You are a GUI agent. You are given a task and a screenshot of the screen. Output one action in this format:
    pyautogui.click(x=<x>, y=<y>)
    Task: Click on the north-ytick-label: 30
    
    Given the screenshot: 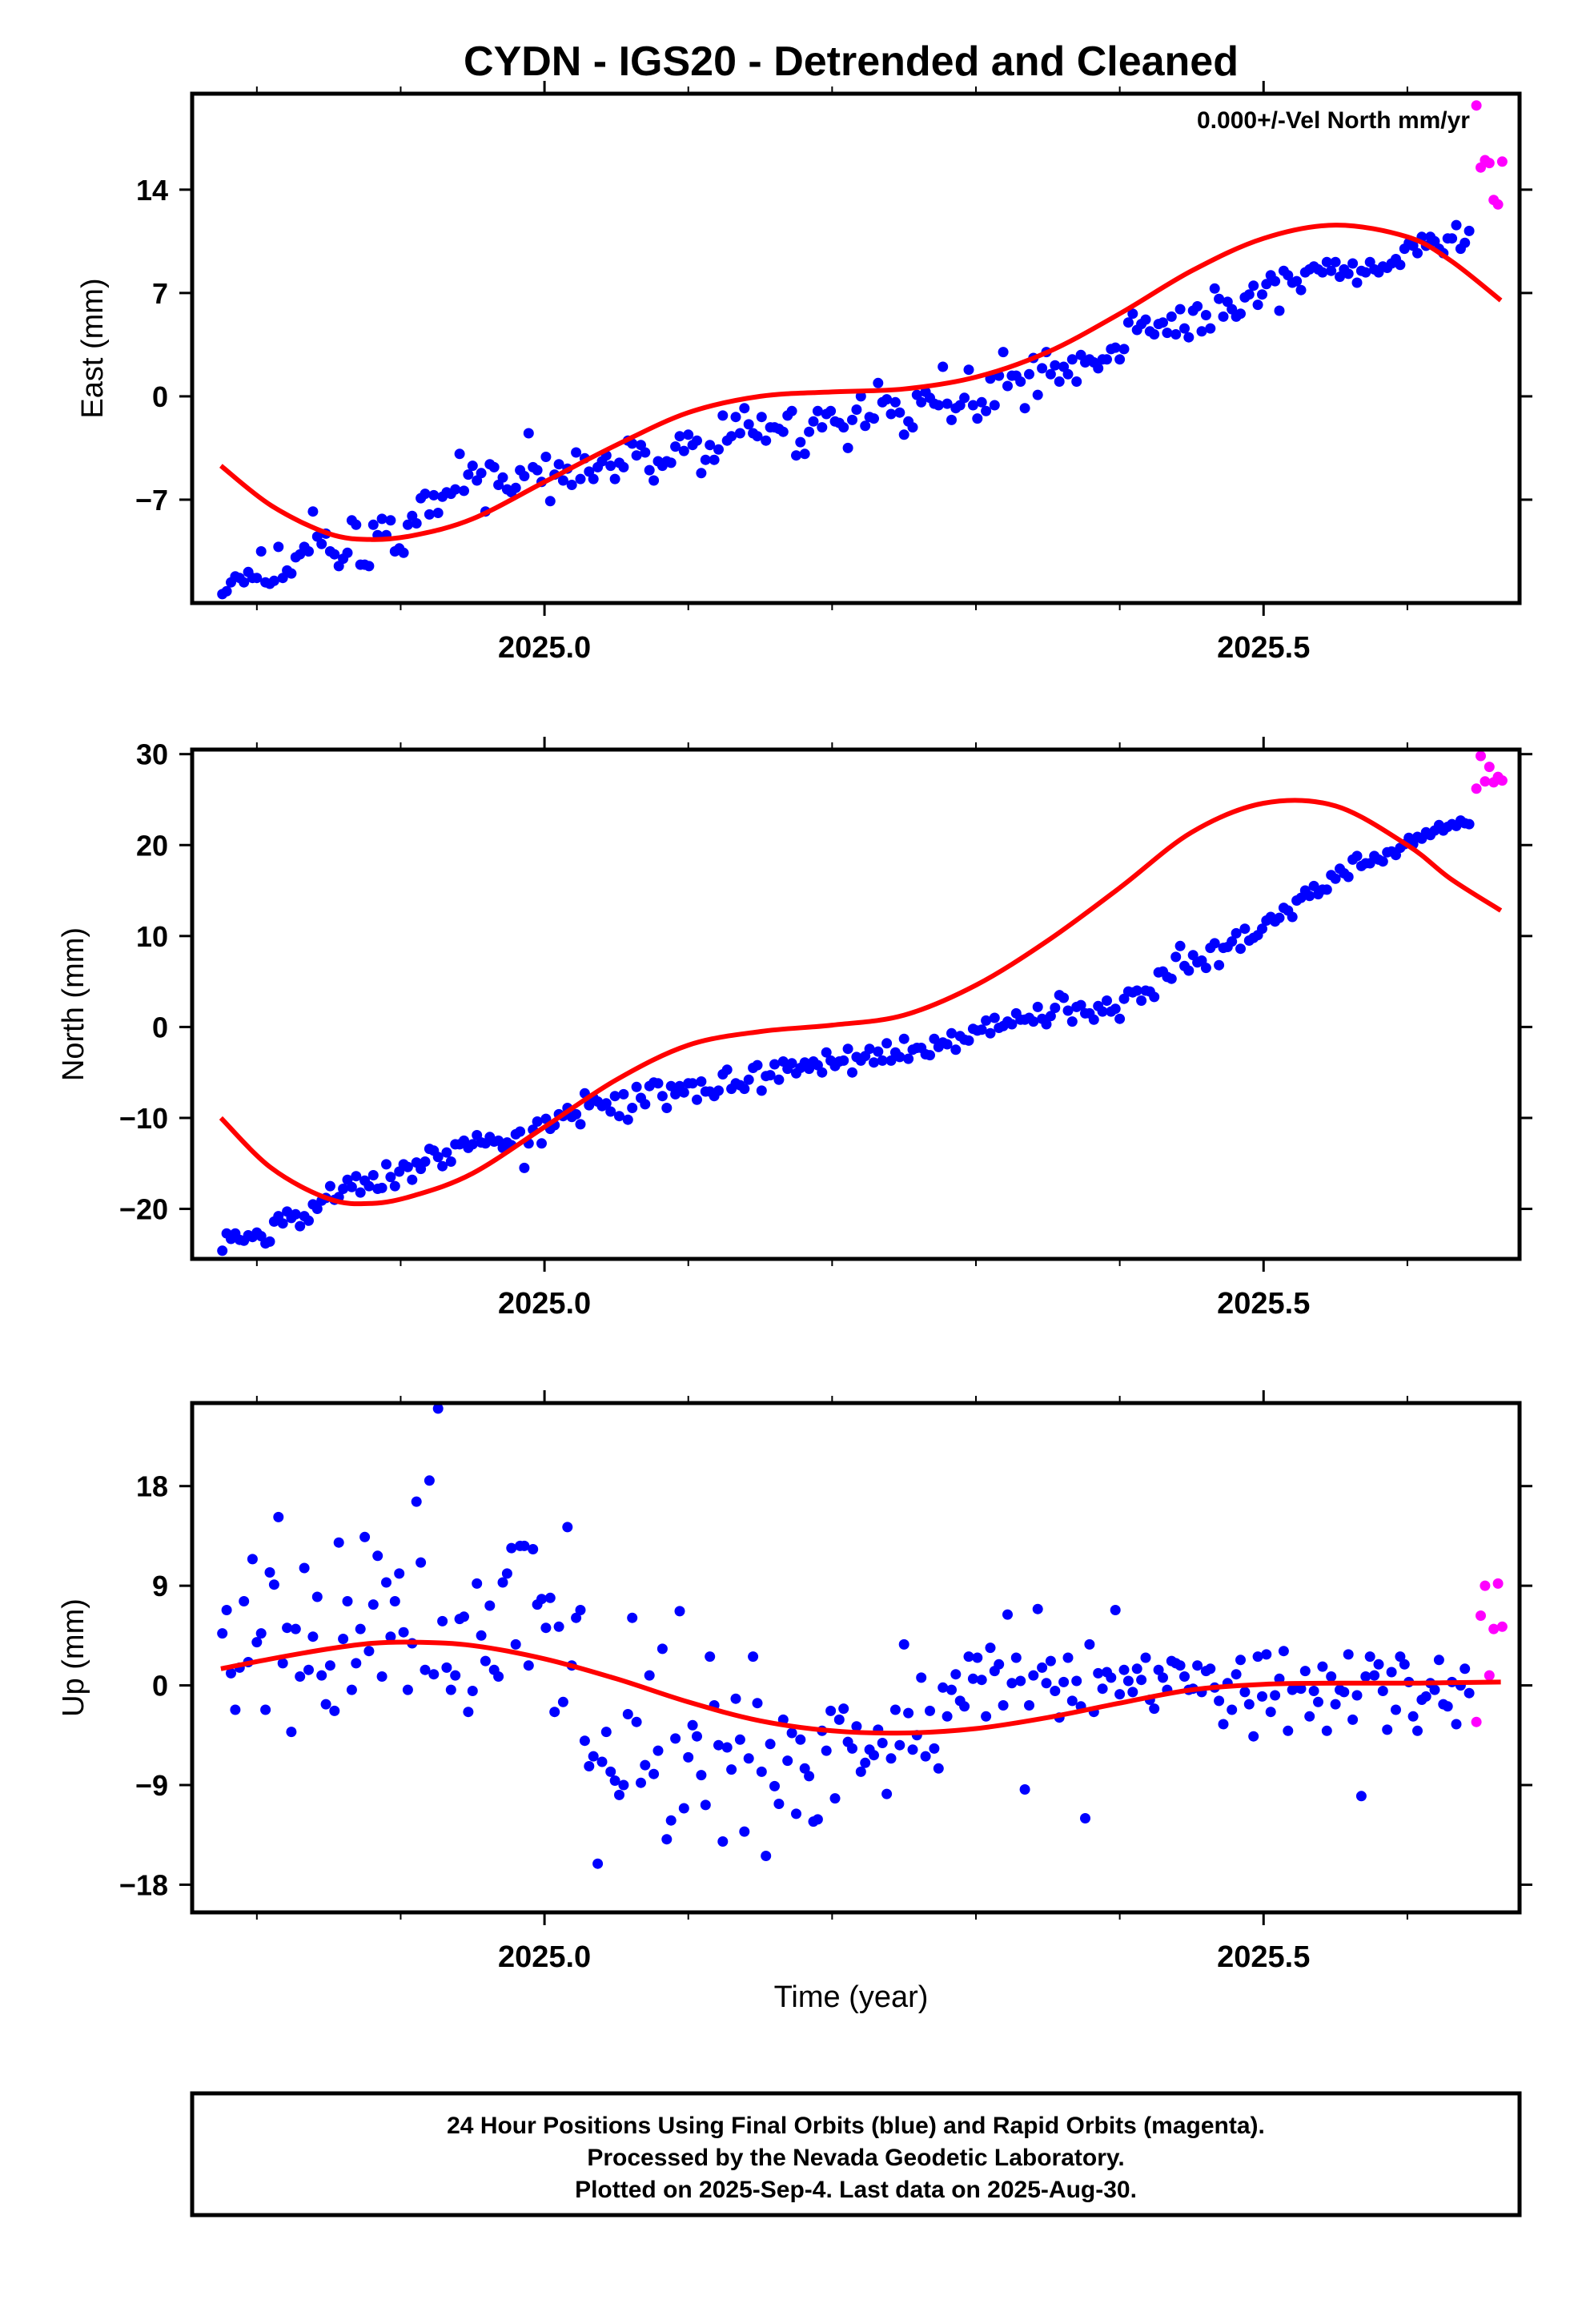 What is the action you would take?
    pyautogui.click(x=152, y=754)
    